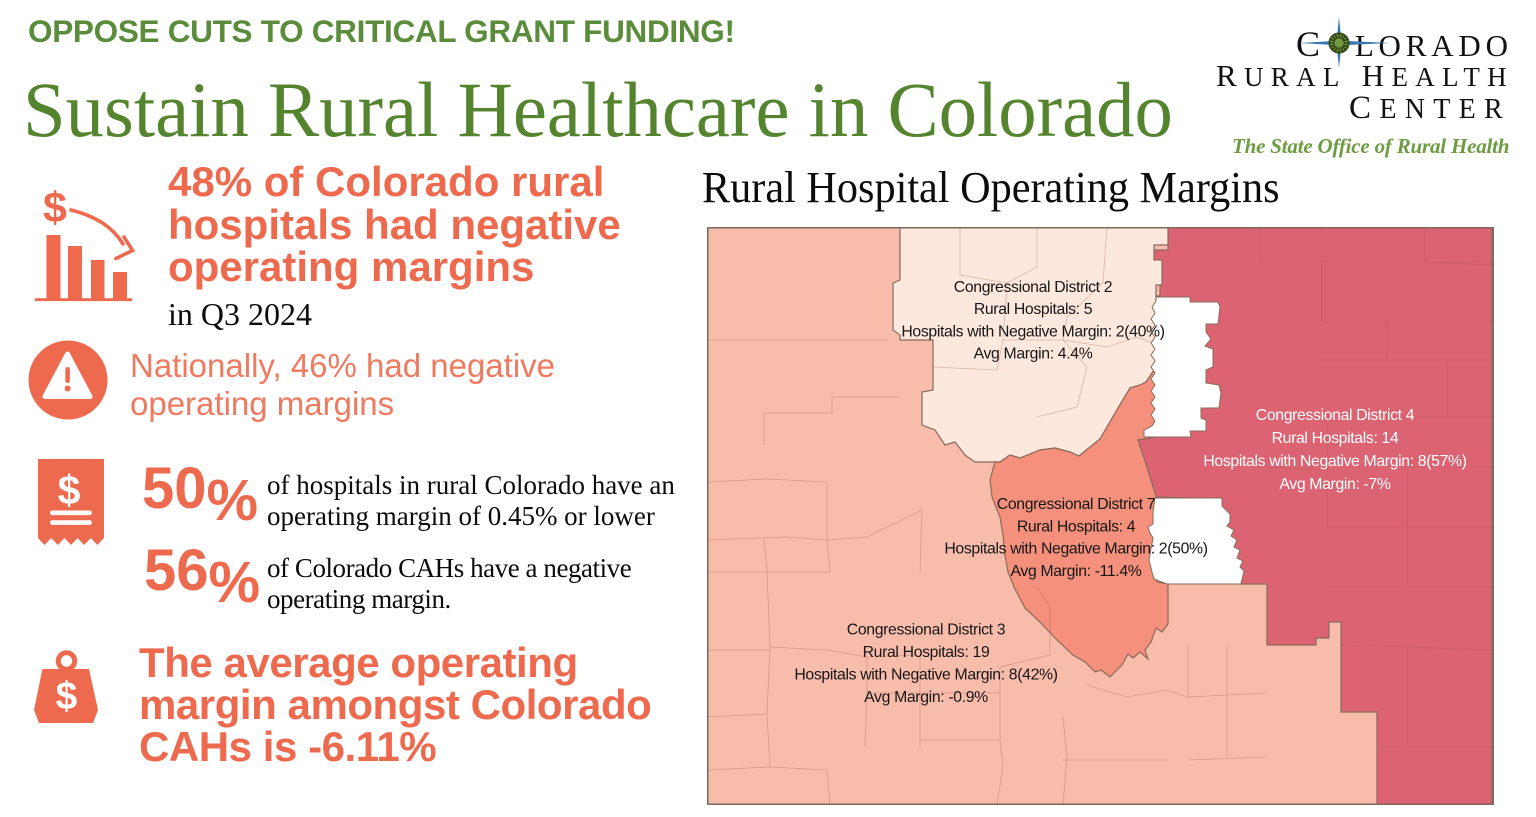 This screenshot has width=1536, height=817. I want to click on svg-text: Congressional District 3, so click(926, 630).